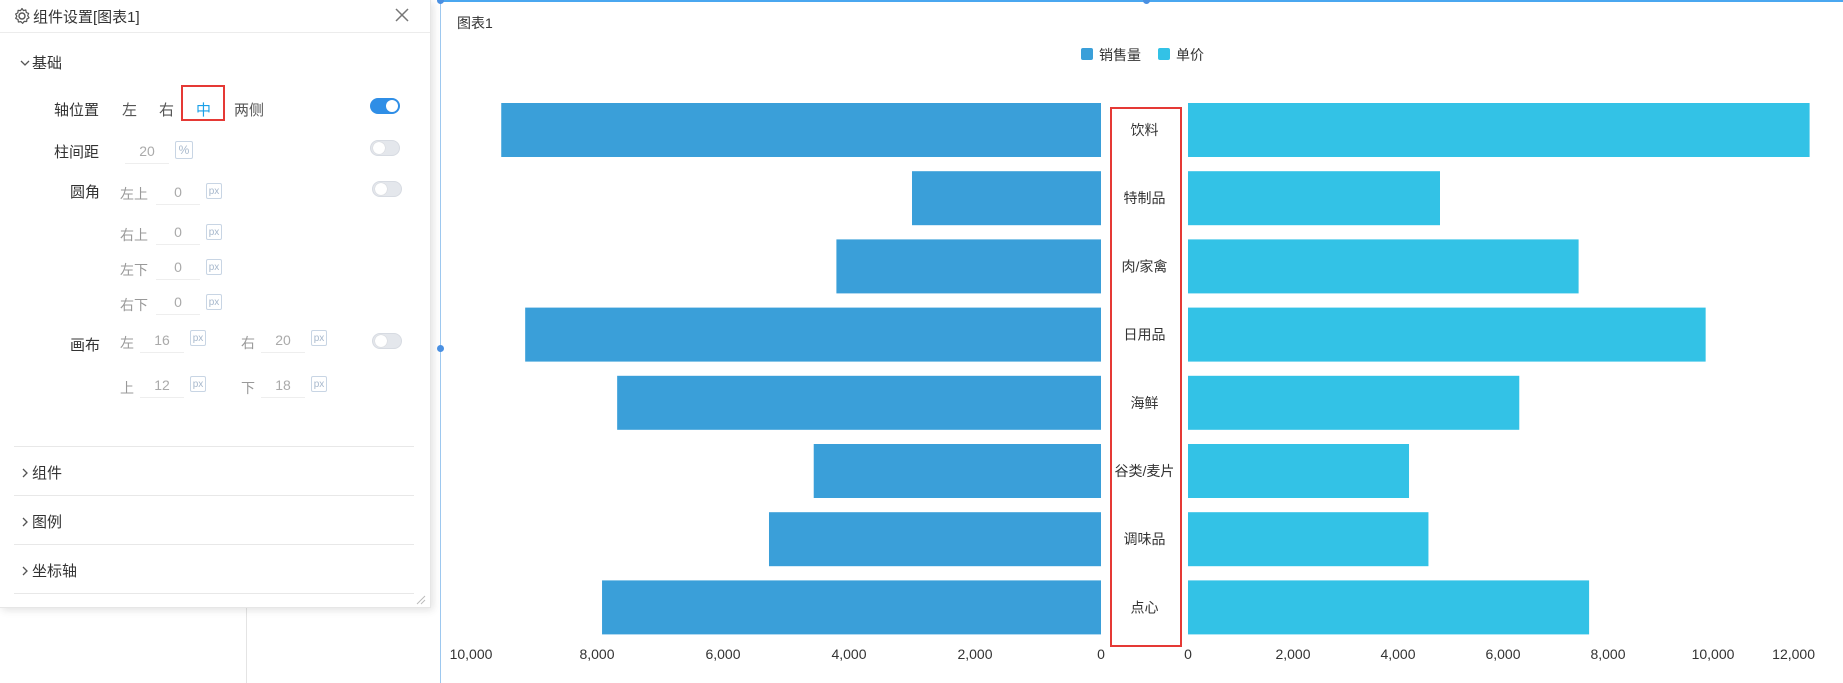 The width and height of the screenshot is (1843, 683). I want to click on axis-option-center: 中, so click(204, 110).